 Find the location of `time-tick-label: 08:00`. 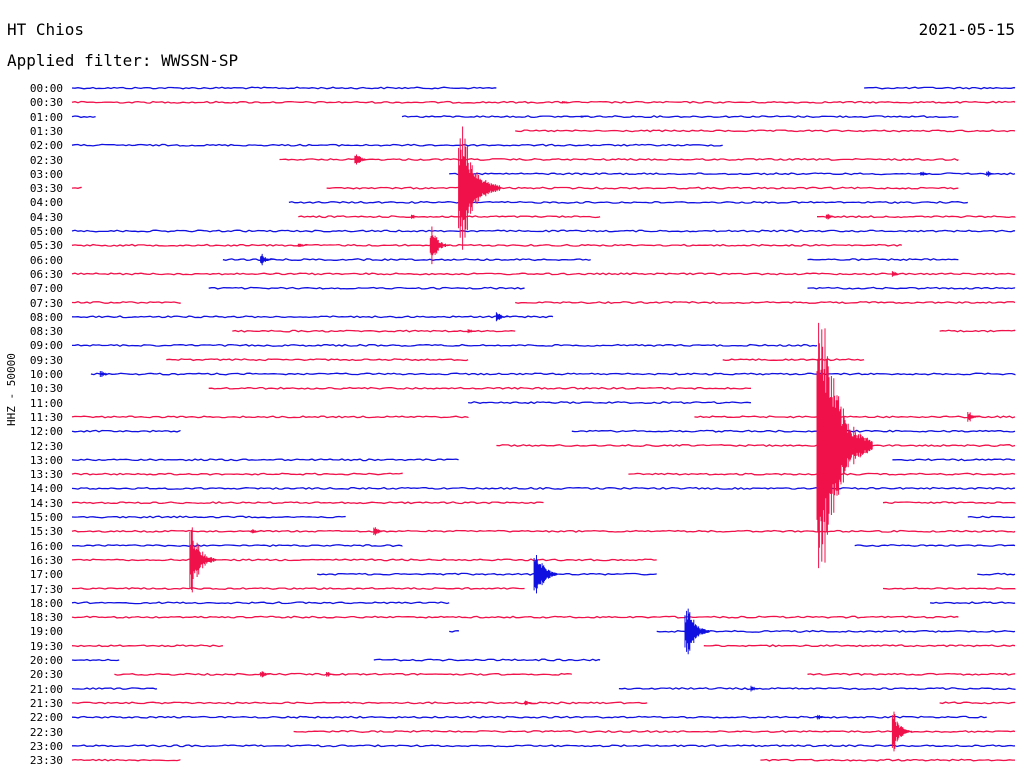

time-tick-label: 08:00 is located at coordinates (46, 317).